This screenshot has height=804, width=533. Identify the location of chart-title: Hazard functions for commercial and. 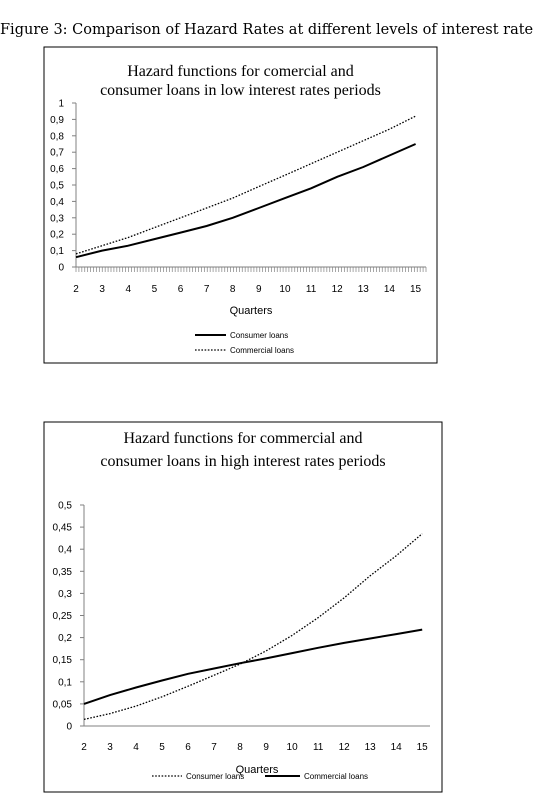
(242, 438).